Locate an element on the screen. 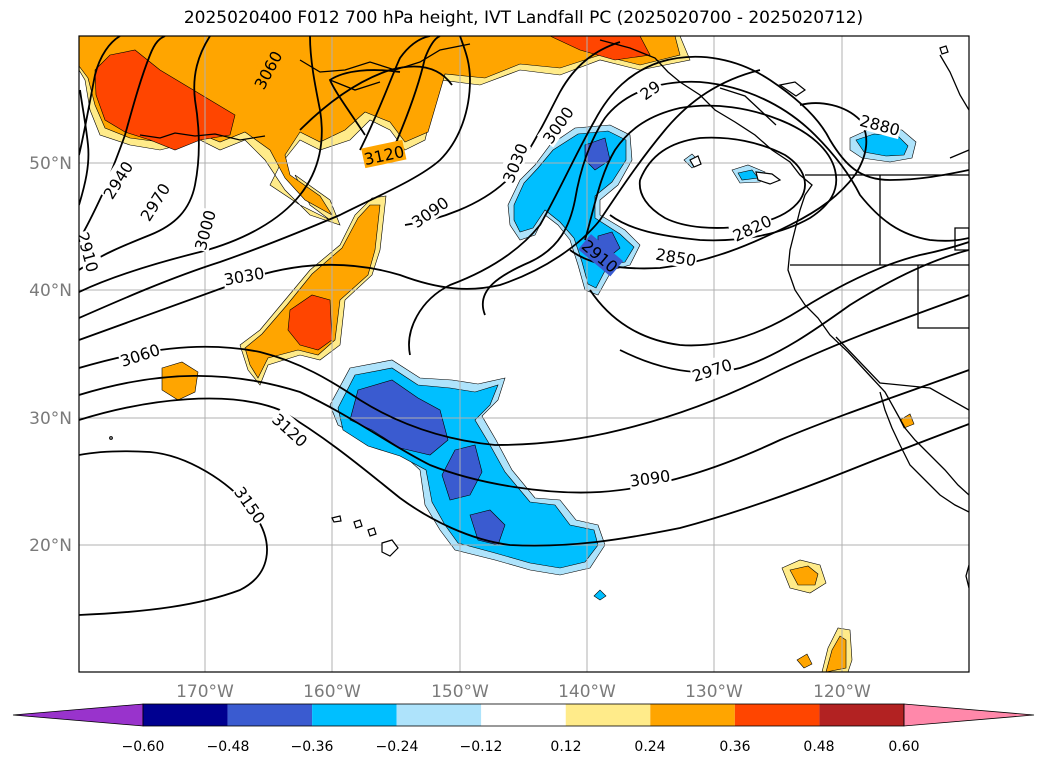 The width and height of the screenshot is (1047, 765). colorbar-tick: 0.60 is located at coordinates (903, 747).